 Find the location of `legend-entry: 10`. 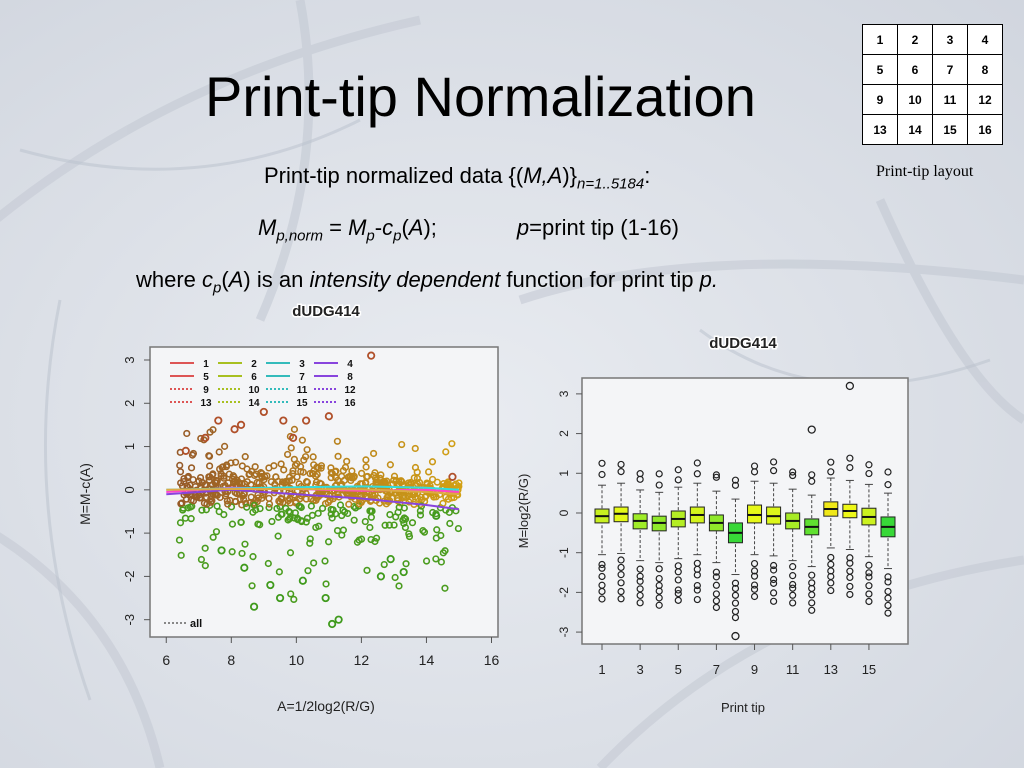

legend-entry: 10 is located at coordinates (254, 390).